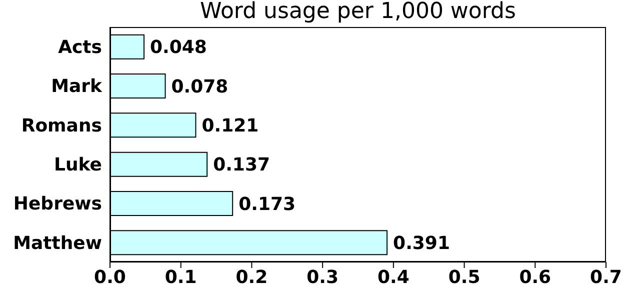 The width and height of the screenshot is (624, 301). What do you see at coordinates (606, 277) in the screenshot?
I see `x-tick-label: 0.7` at bounding box center [606, 277].